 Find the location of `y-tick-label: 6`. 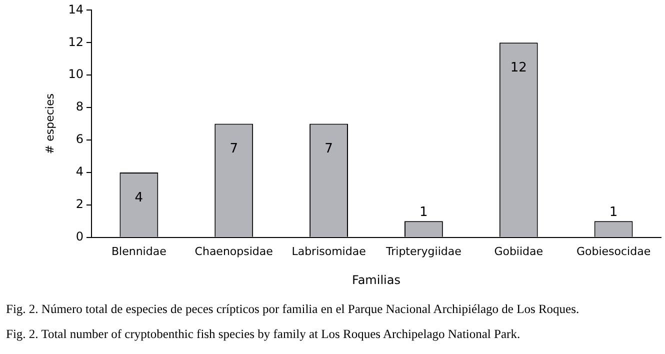

y-tick-label: 6 is located at coordinates (80, 139).